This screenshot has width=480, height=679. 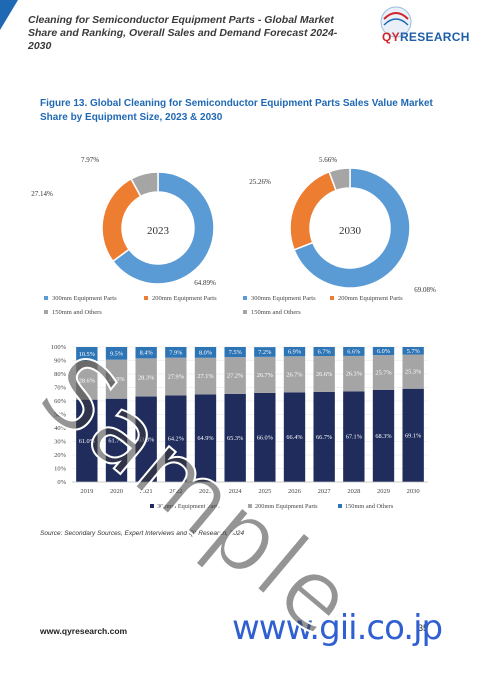 I want to click on x-tick-label: 2026, so click(x=295, y=491).